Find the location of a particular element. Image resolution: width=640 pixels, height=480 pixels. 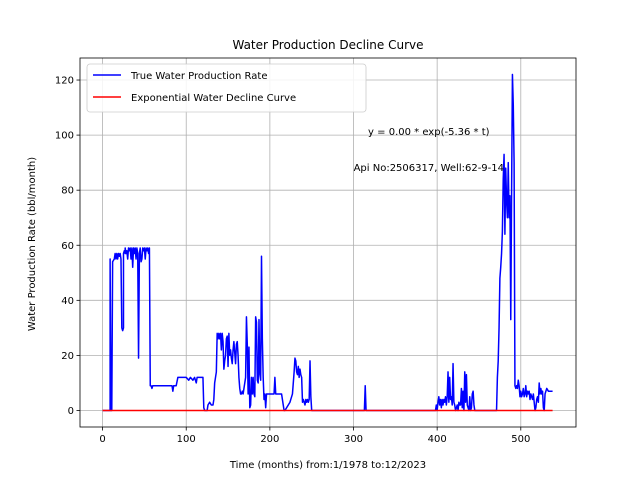

x-axis-label: Time (months) from:1/1978 to:12/2023 is located at coordinates (327, 465).